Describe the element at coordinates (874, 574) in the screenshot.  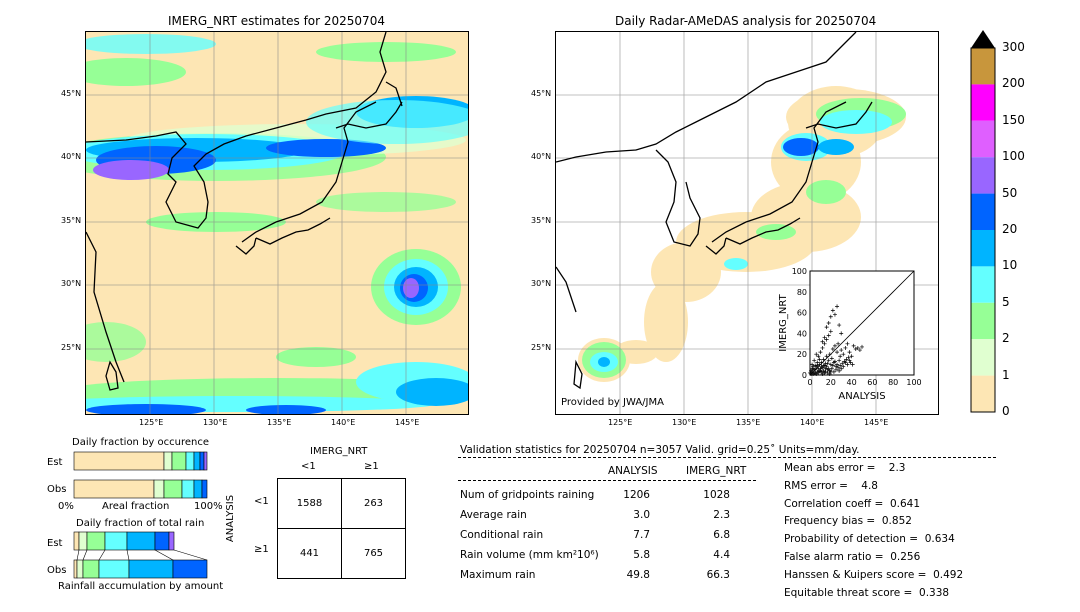
I see `score-line: Hanssen & Kuipers score = 0.492` at that location.